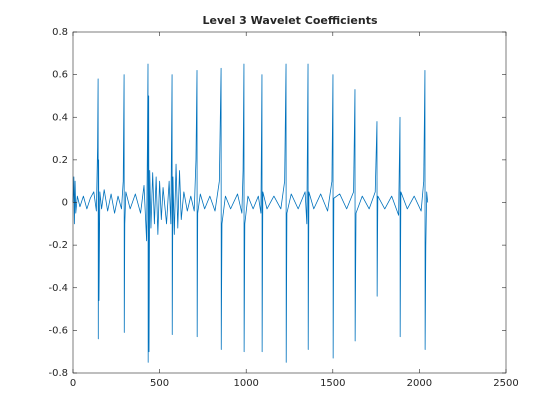 The image size is (560, 420). I want to click on y-tick-label: -0.4, so click(58, 288).